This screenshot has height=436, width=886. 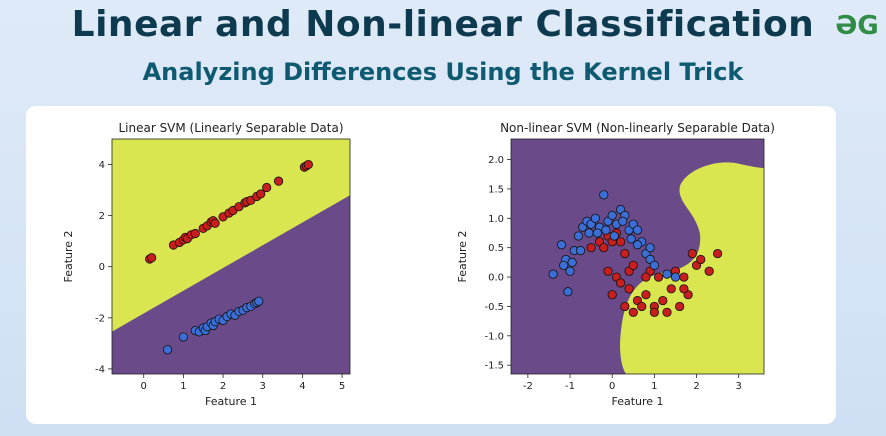 I want to click on y-tick-label: 1.5, so click(x=496, y=189).